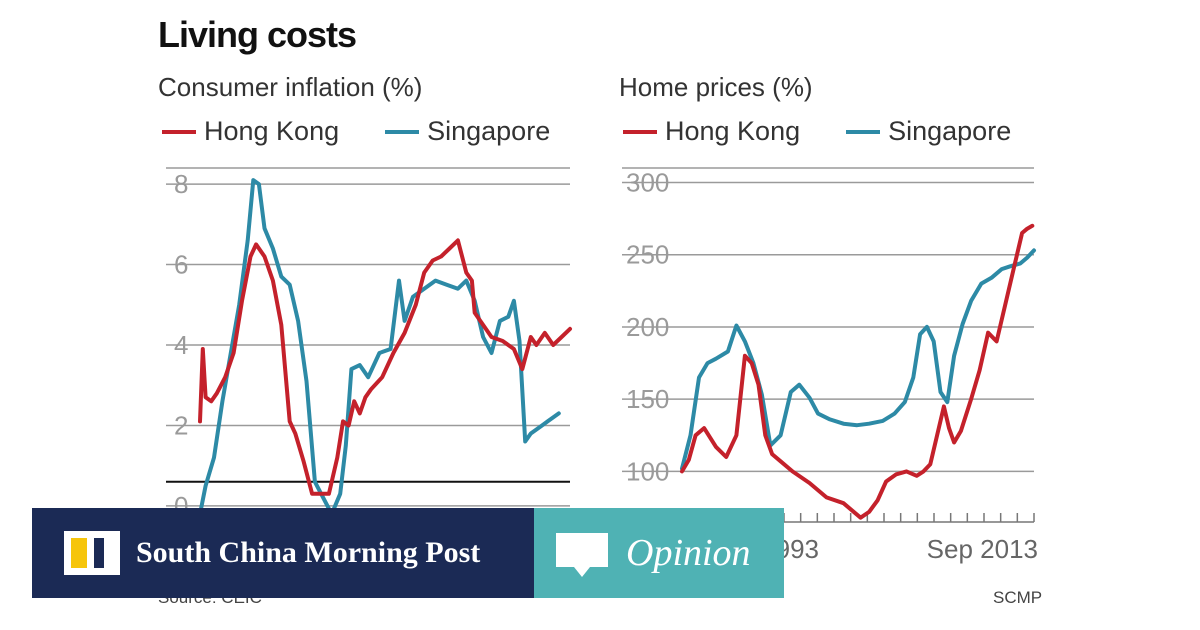  Describe the element at coordinates (181, 265) in the screenshot. I see `y-tick-label: 6` at that location.